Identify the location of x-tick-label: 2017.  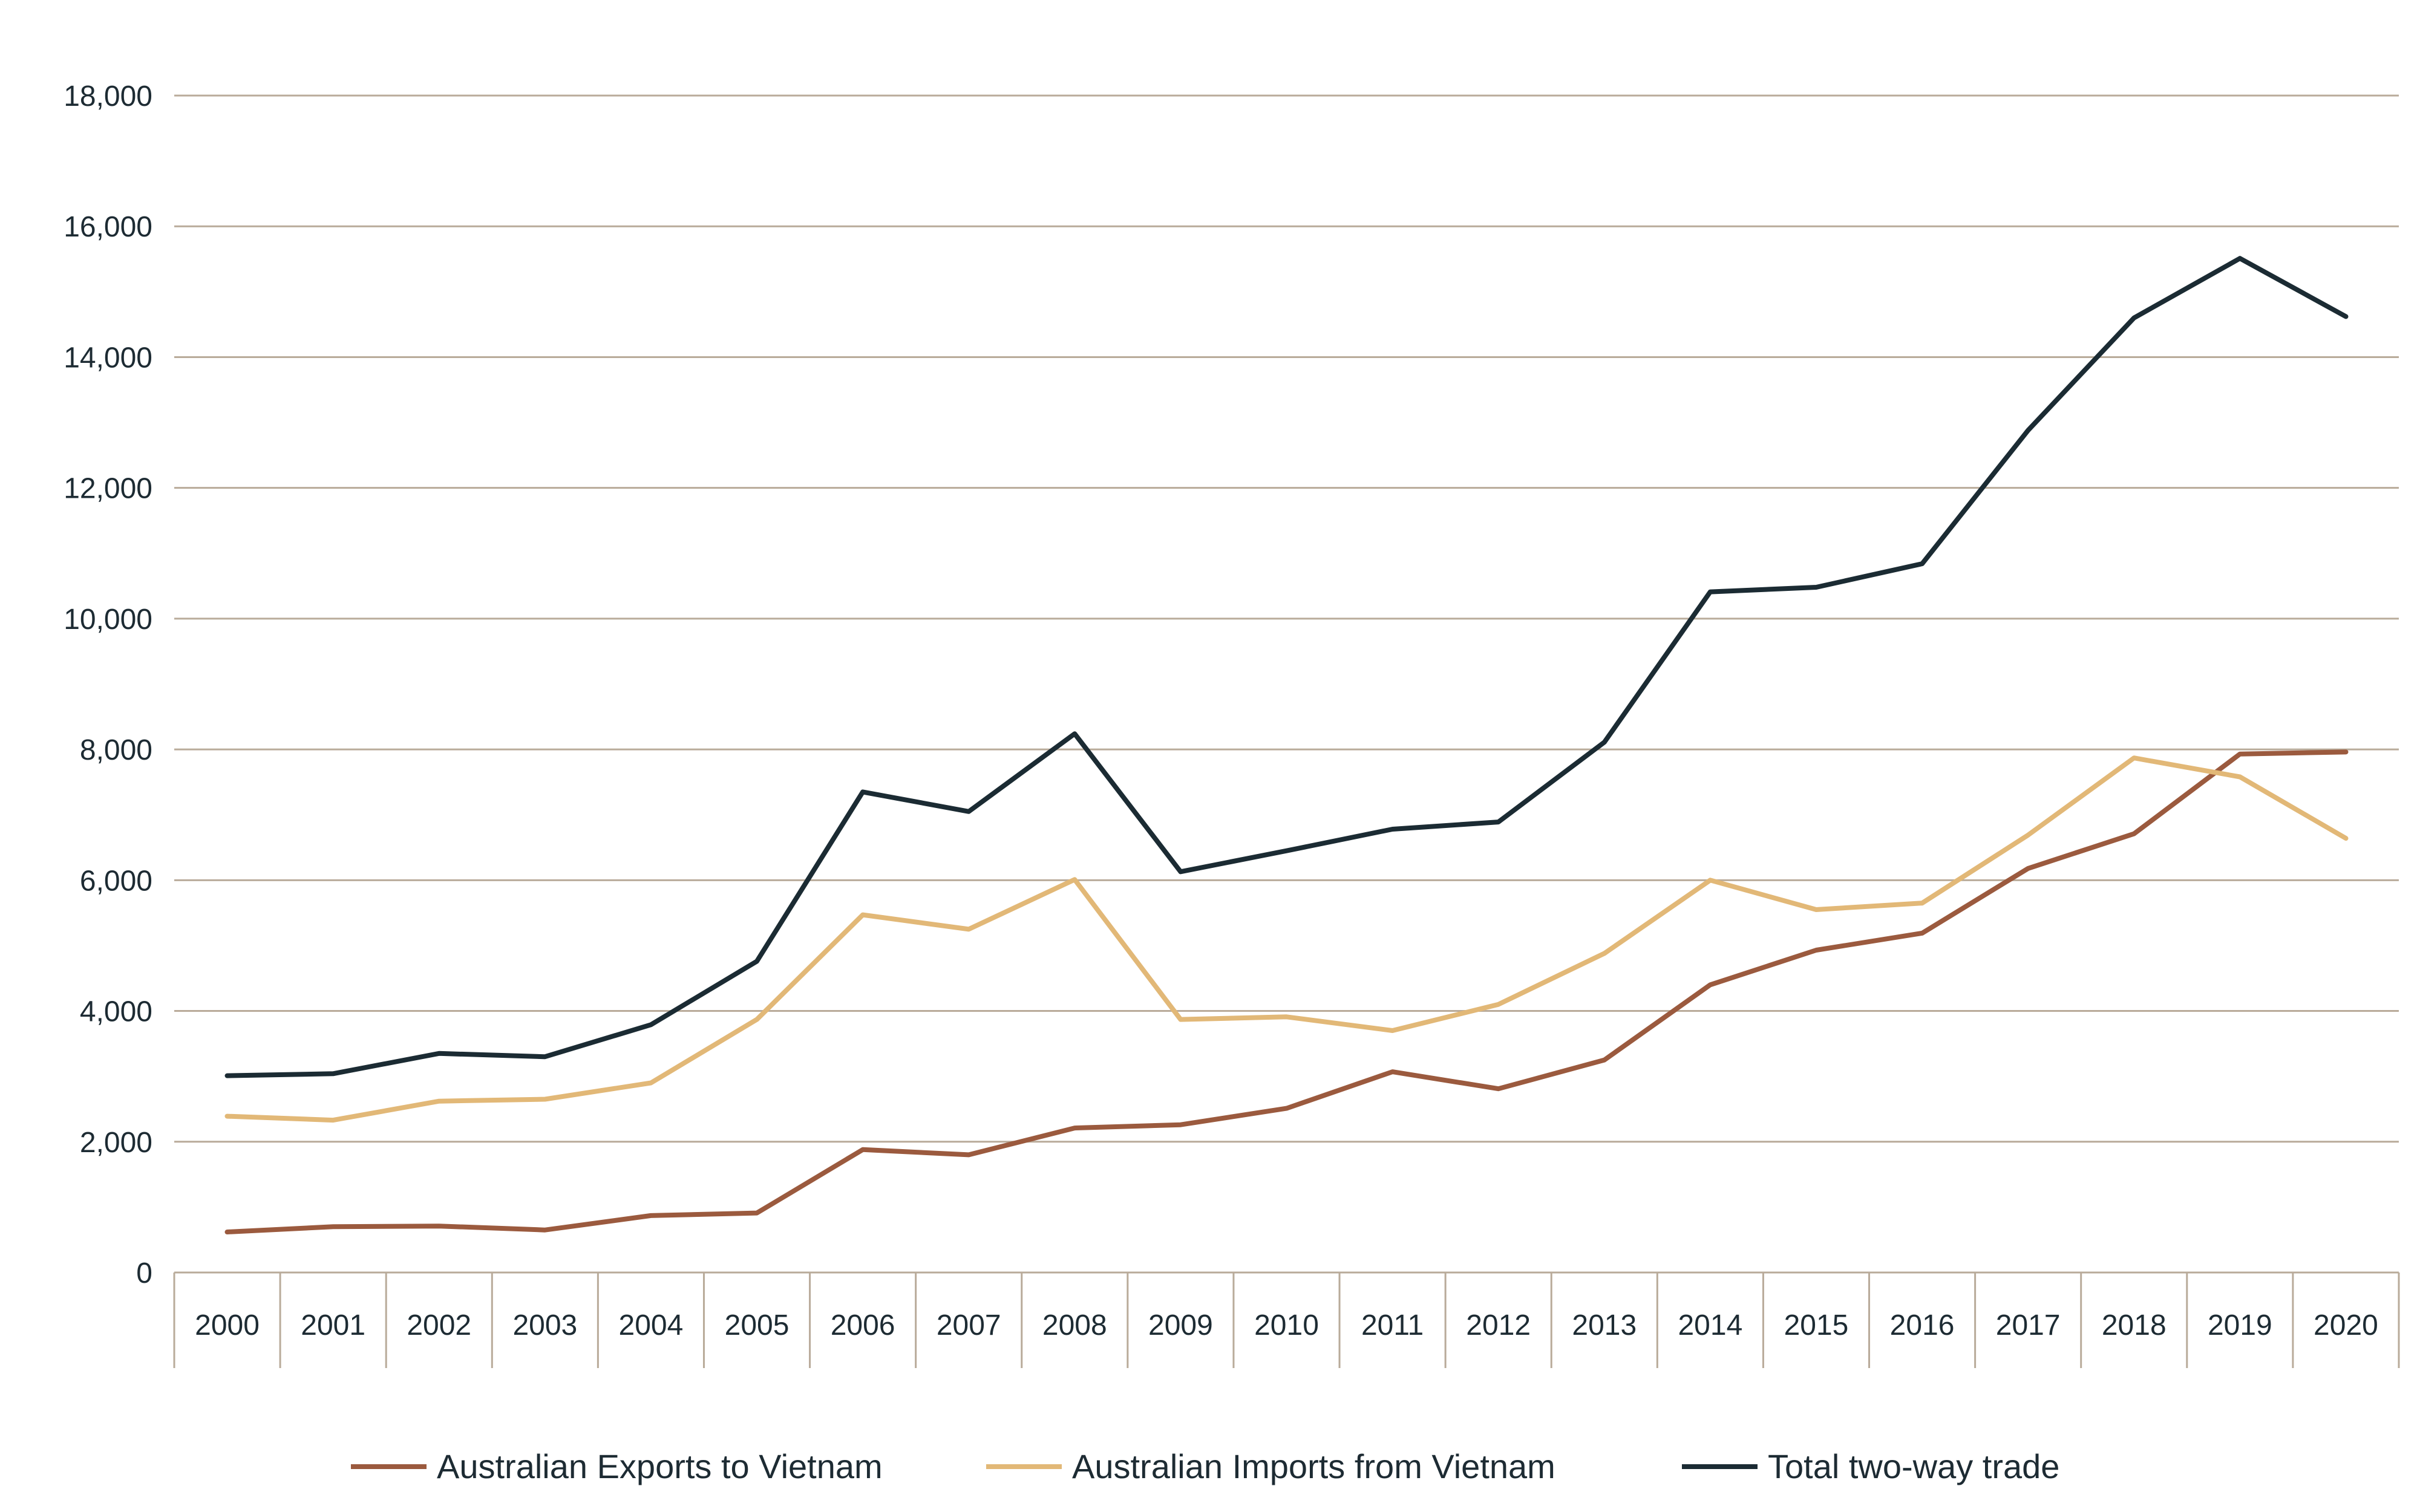
(2028, 1325).